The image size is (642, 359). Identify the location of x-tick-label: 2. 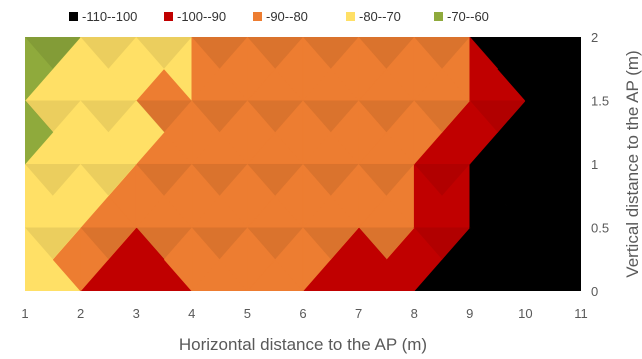
(80, 313).